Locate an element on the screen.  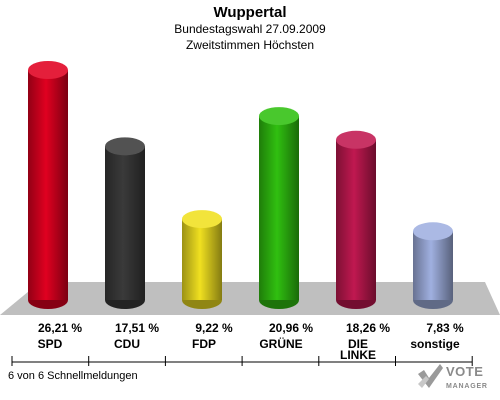
bar-cdu is located at coordinates (125, 223).